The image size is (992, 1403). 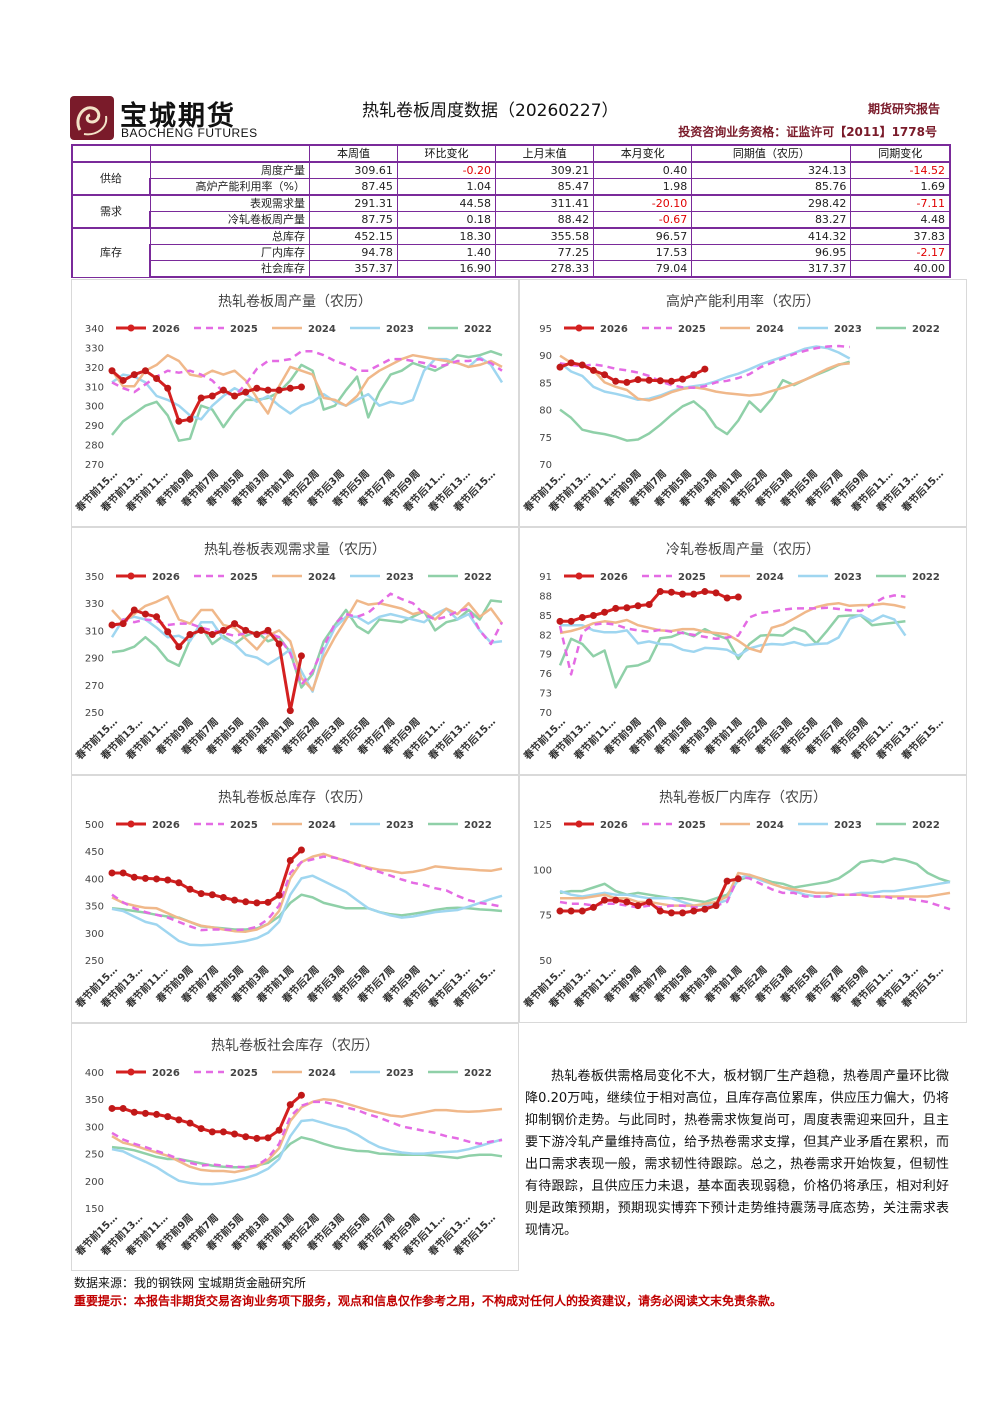 What do you see at coordinates (94, 387) in the screenshot?
I see `y-tick-label: 310` at bounding box center [94, 387].